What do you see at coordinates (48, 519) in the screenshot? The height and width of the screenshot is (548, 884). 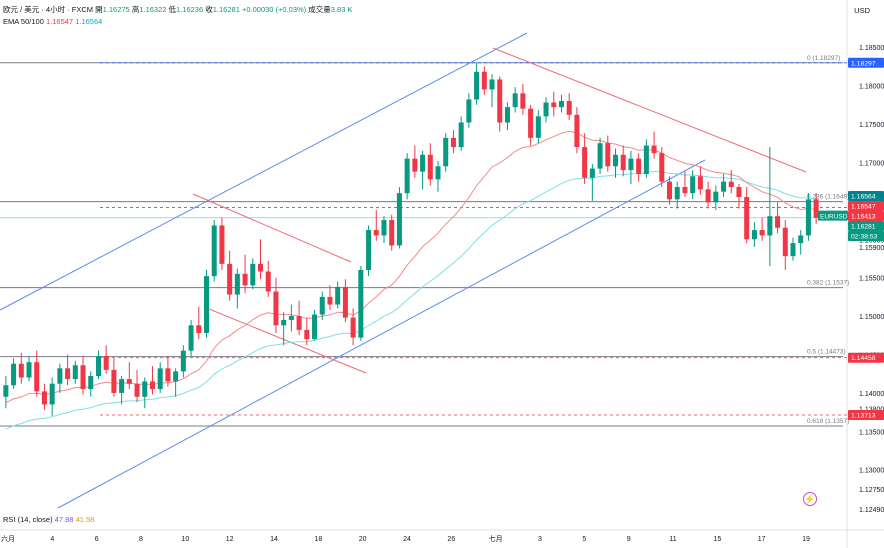 I see `rsi-legend: RSI (14, close) 47.88 41.58` at bounding box center [48, 519].